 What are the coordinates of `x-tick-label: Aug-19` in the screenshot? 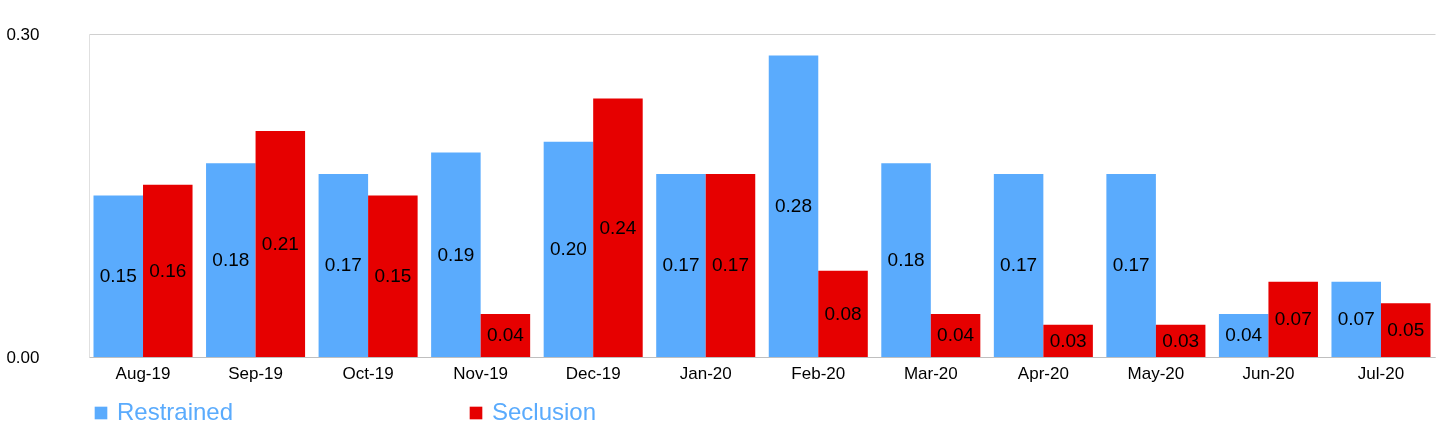 It's located at (143, 373).